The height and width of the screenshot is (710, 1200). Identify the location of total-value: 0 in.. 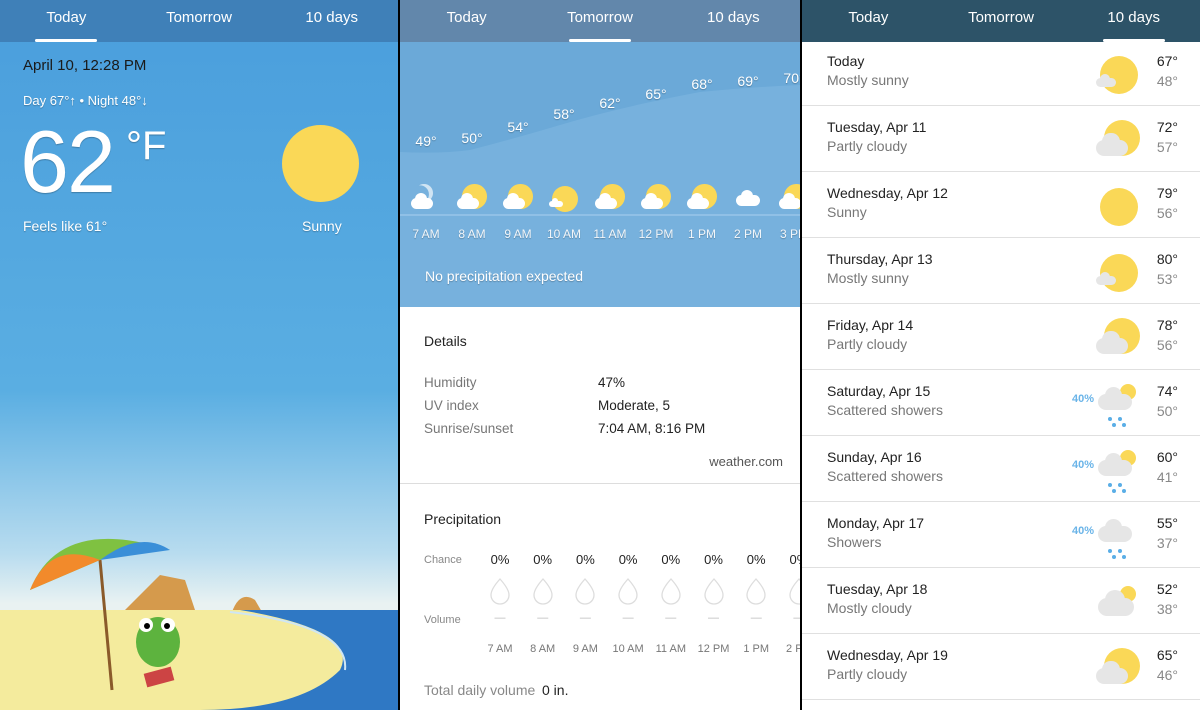
(555, 690).